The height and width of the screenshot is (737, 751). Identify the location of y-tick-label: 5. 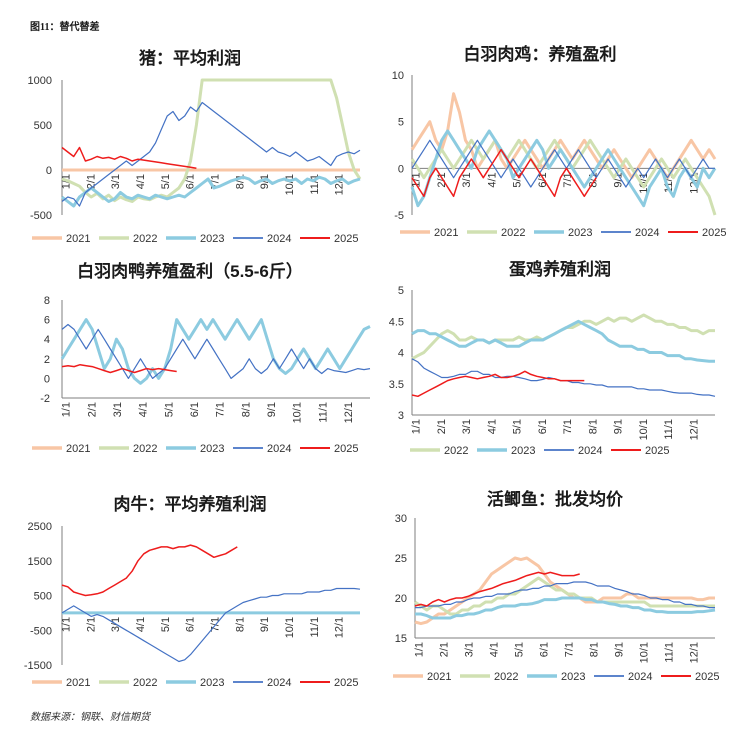
(401, 291).